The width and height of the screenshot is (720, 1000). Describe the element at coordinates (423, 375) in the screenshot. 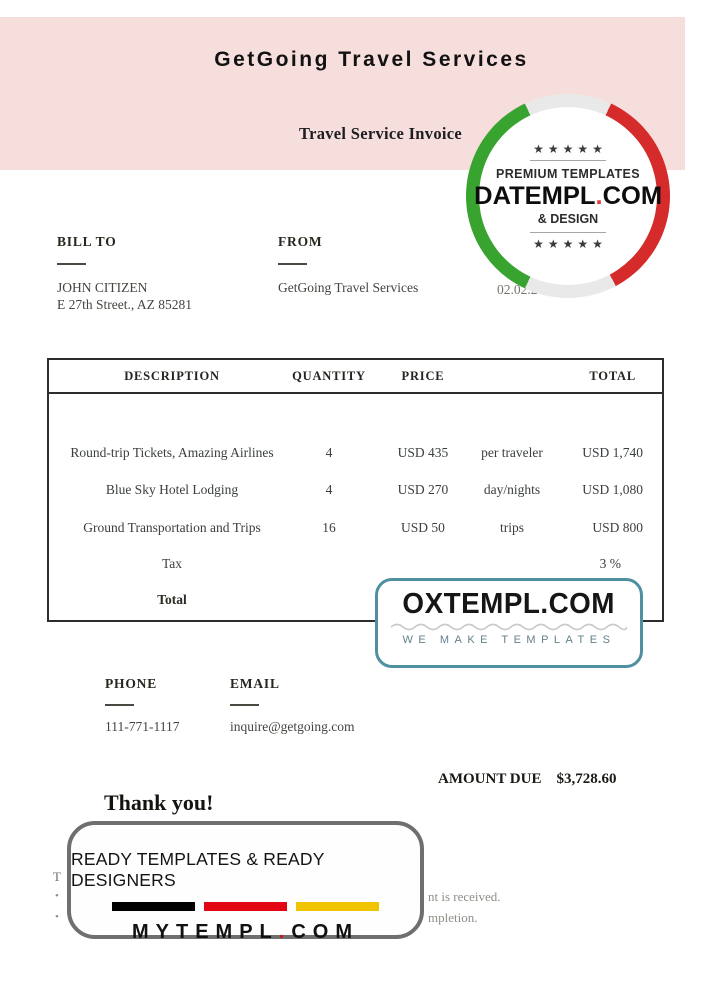

I see `header-price: PRICE` at that location.